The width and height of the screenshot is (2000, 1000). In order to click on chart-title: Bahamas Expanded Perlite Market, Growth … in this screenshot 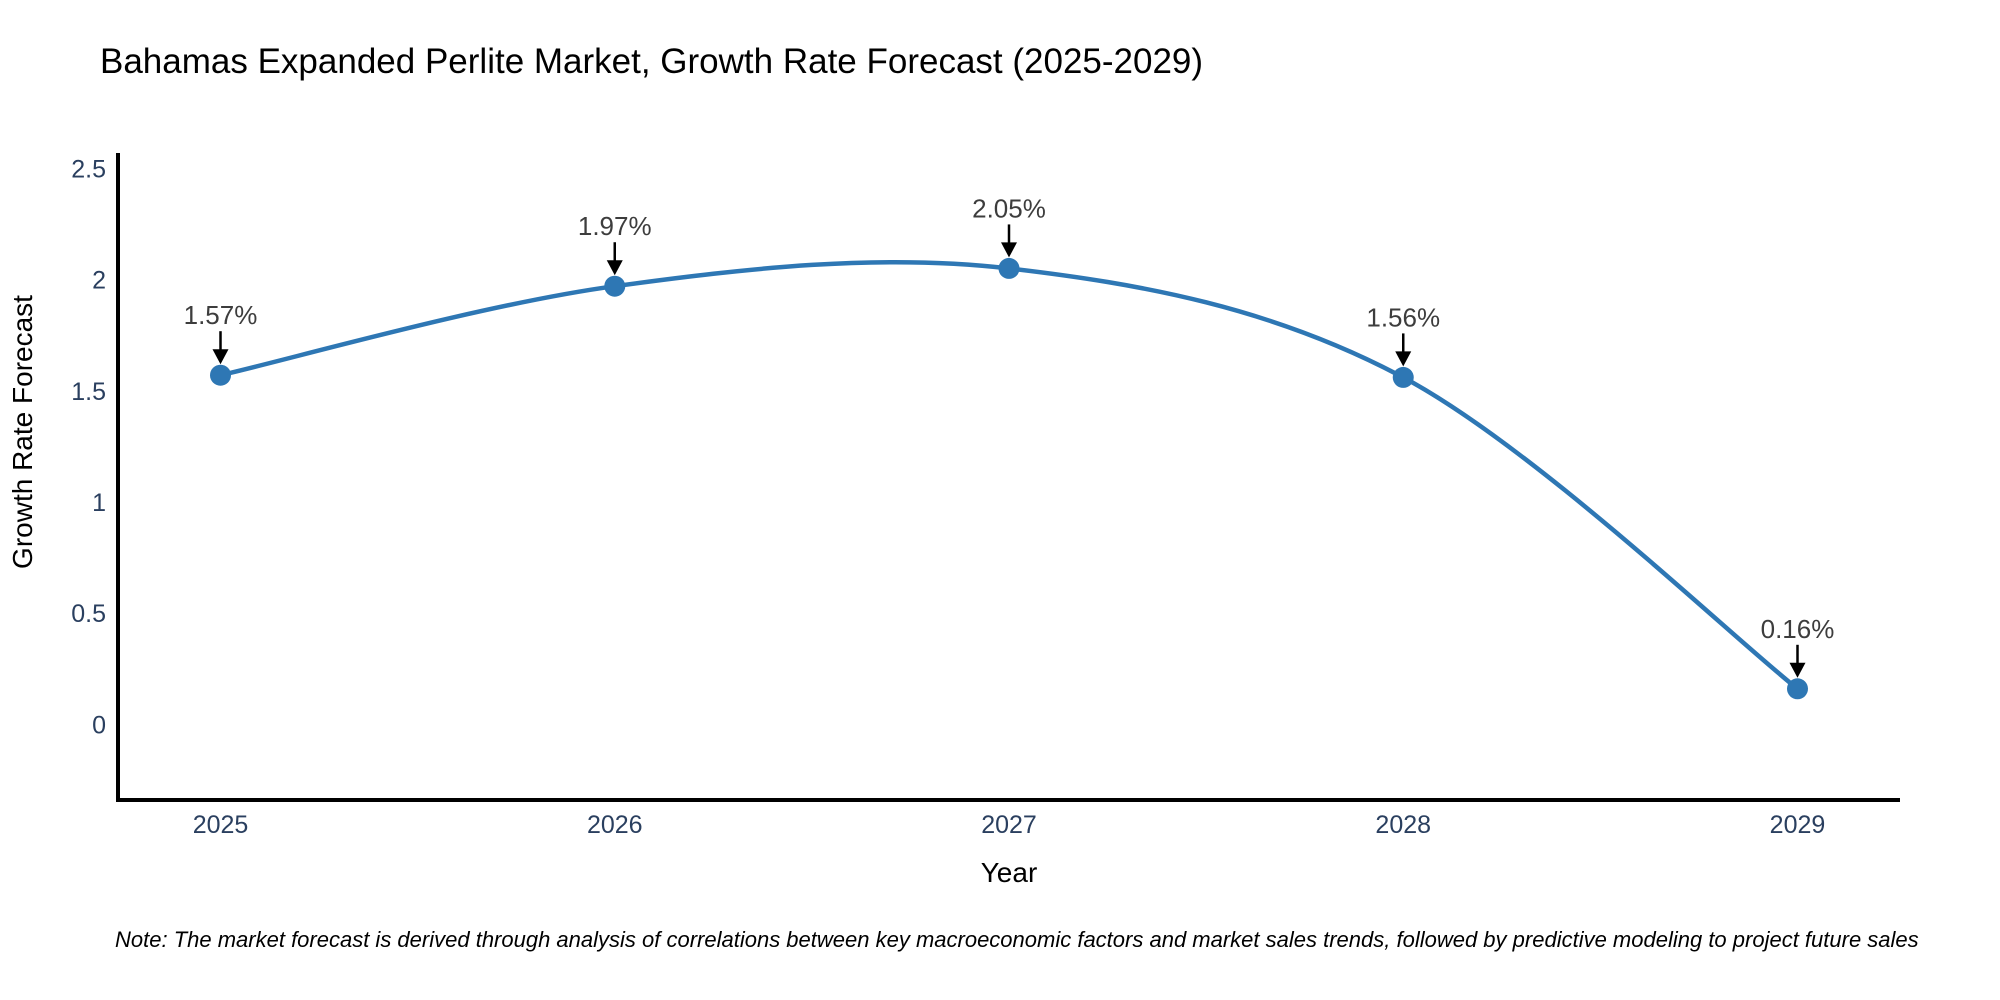, I will do `click(651, 61)`.